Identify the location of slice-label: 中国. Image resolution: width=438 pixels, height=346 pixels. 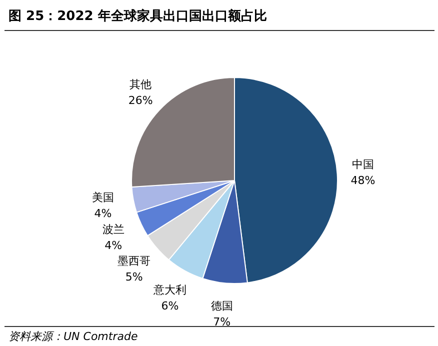
(363, 164).